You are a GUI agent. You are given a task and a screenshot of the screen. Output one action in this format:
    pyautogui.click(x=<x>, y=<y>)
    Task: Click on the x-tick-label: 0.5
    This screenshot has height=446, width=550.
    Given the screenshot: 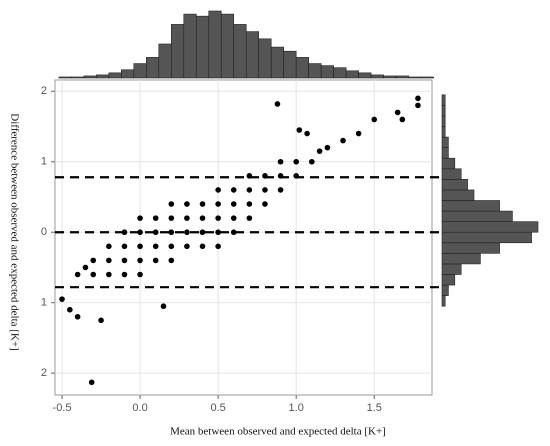 What is the action you would take?
    pyautogui.click(x=217, y=408)
    